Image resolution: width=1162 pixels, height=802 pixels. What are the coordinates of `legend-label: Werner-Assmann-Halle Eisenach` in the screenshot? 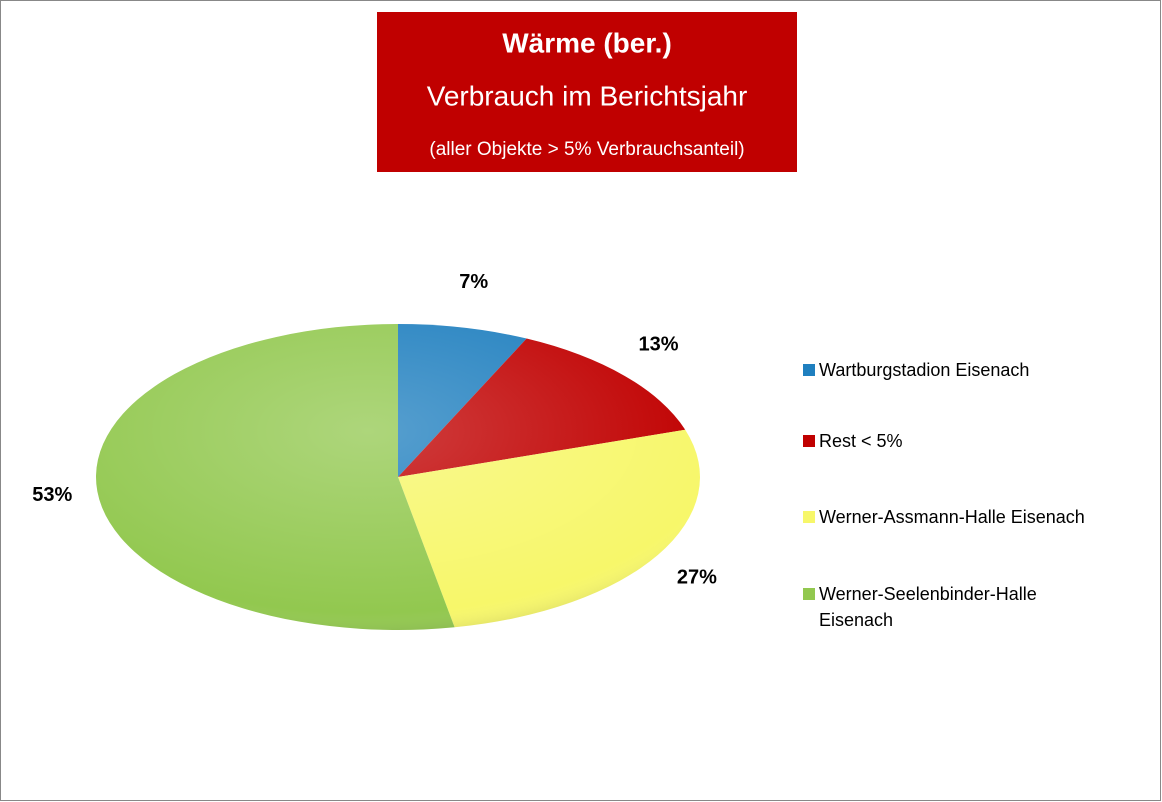 It's located at (952, 517).